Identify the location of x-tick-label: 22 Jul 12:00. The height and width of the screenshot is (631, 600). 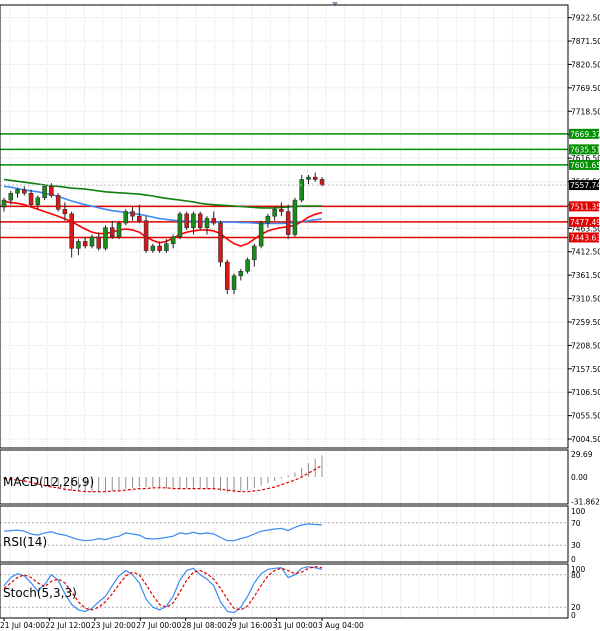
(67, 625).